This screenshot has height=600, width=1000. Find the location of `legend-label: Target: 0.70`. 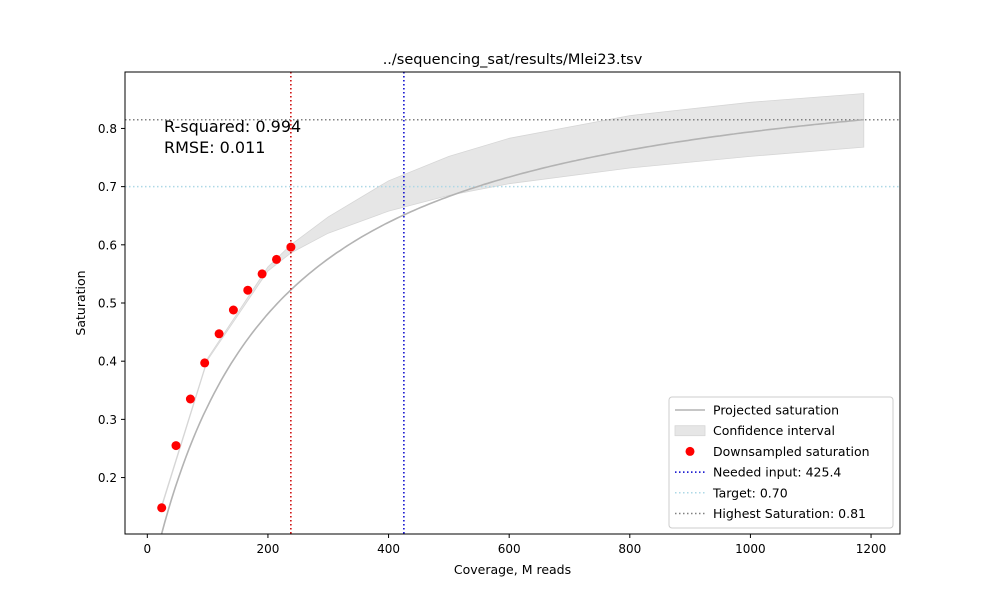

legend-label: Target: 0.70 is located at coordinates (750, 492).